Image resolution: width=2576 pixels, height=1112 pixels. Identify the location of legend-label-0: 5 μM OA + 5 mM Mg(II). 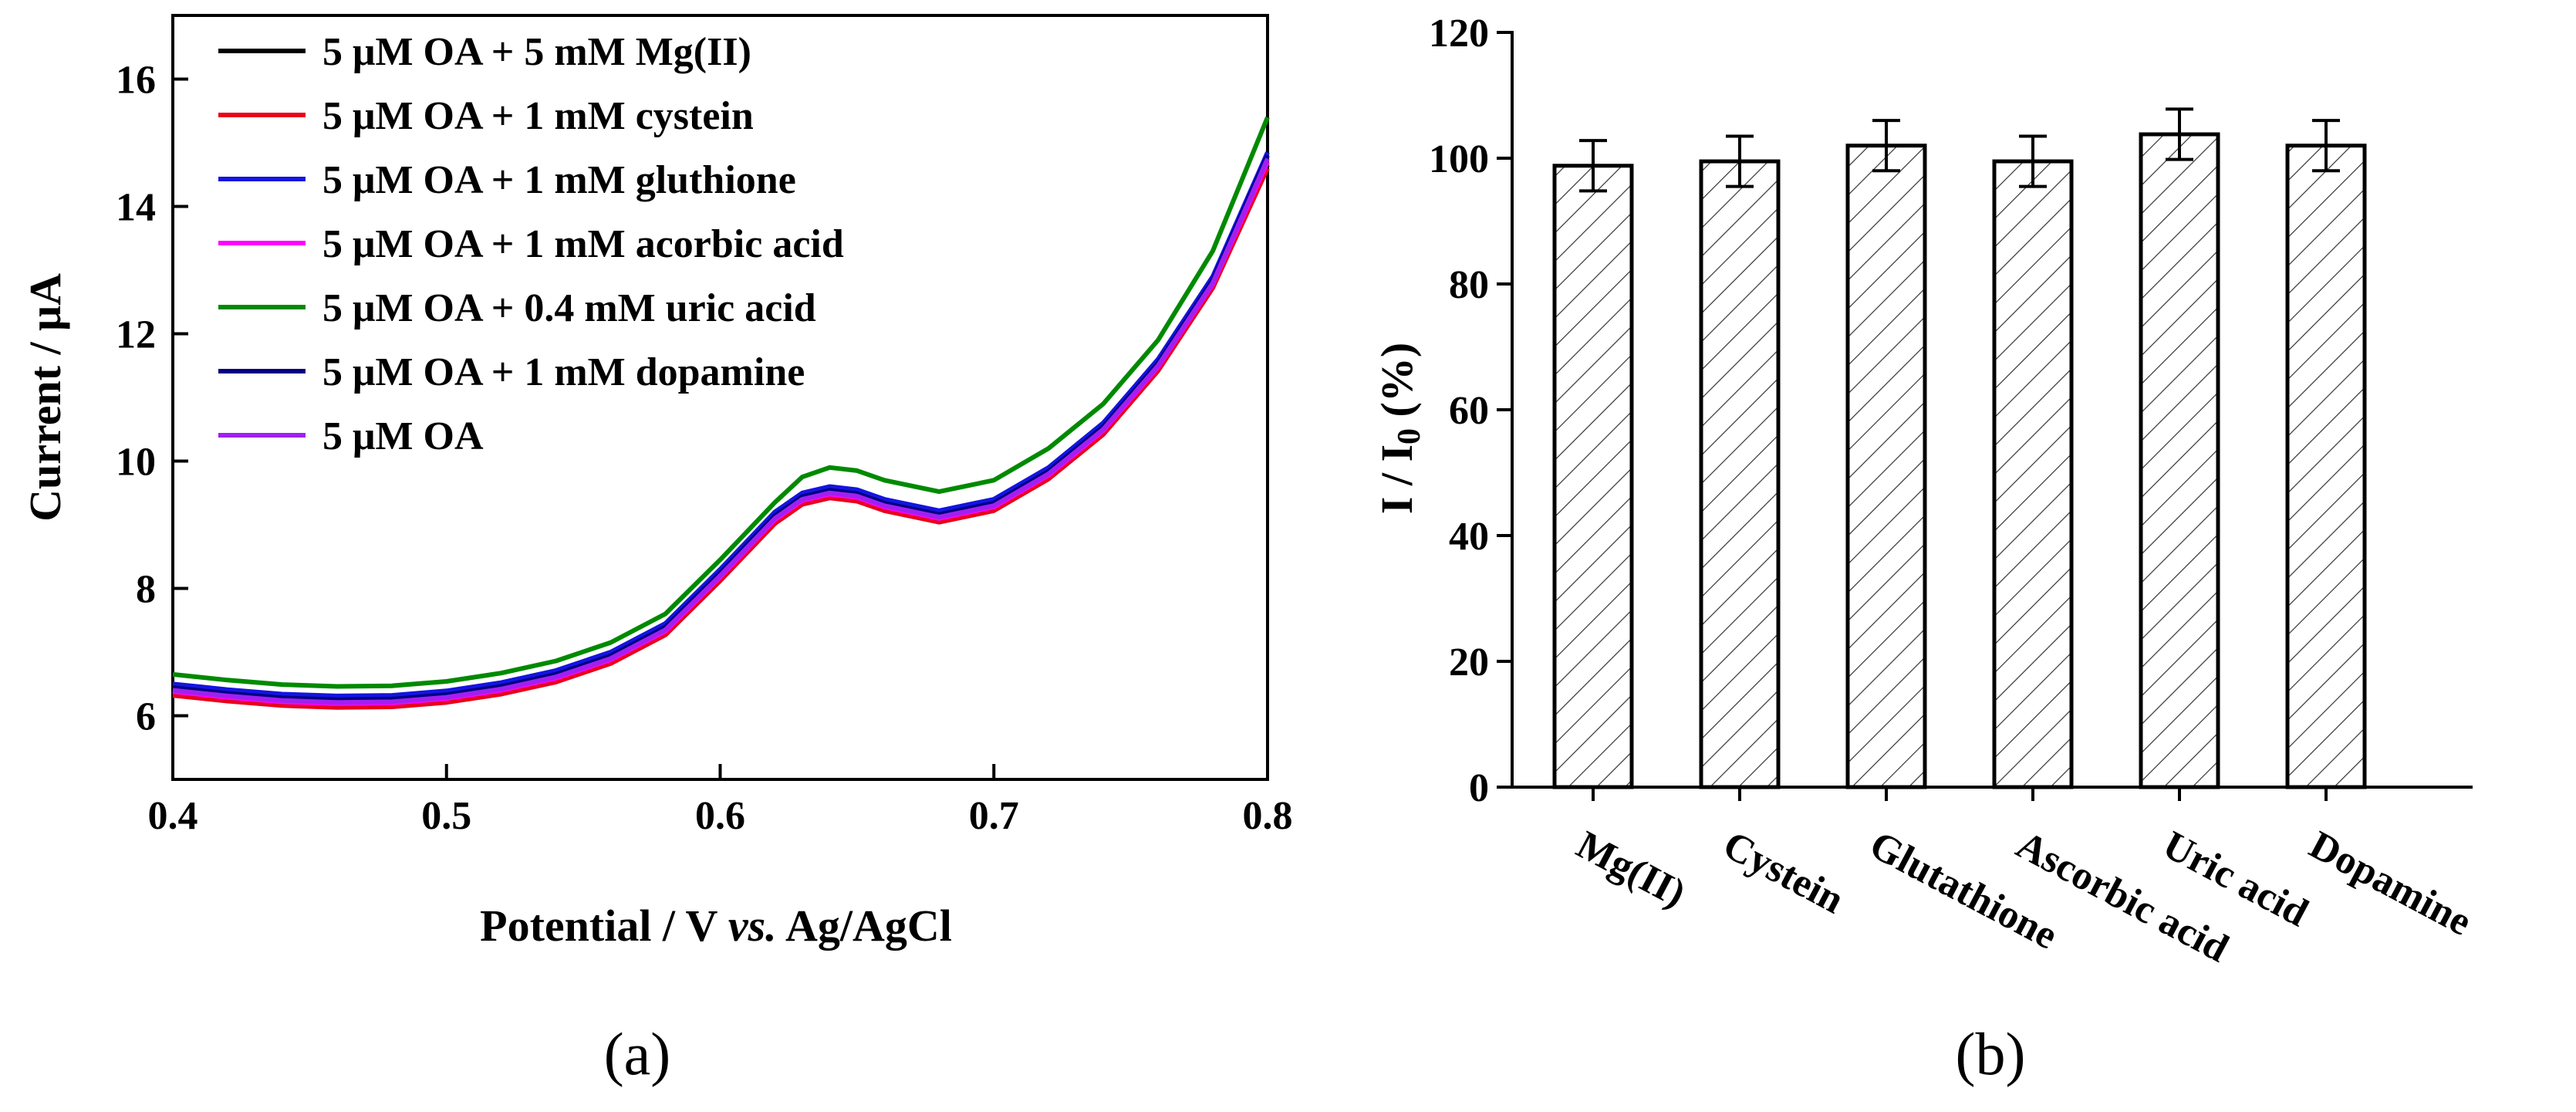
(536, 52).